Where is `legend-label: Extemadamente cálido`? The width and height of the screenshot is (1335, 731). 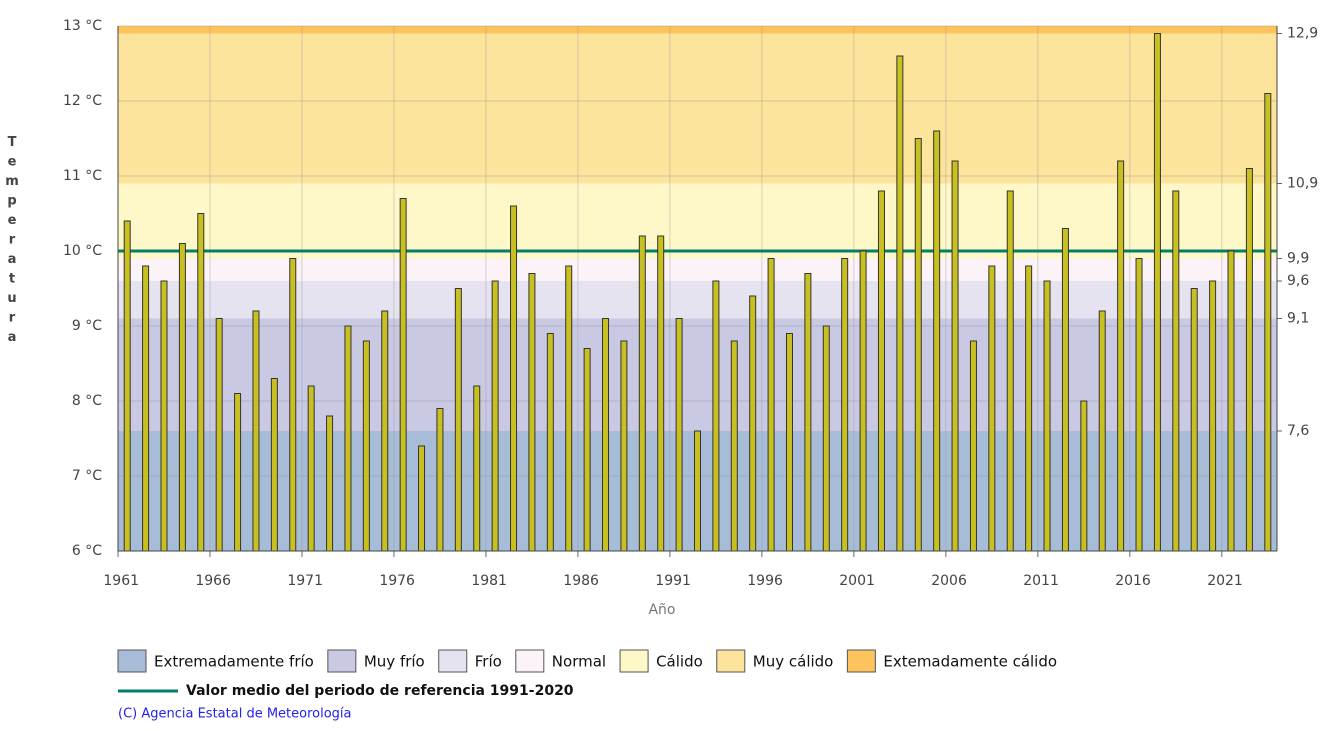
legend-label: Extemadamente cálido is located at coordinates (970, 662).